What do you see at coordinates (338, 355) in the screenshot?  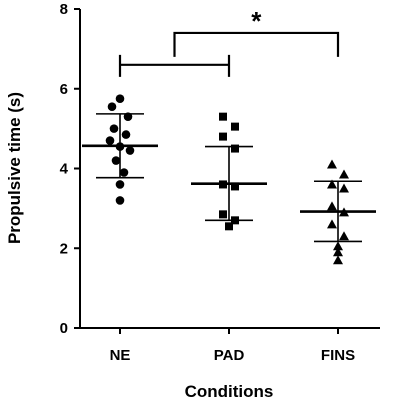 I see `x-tick-label: FINS` at bounding box center [338, 355].